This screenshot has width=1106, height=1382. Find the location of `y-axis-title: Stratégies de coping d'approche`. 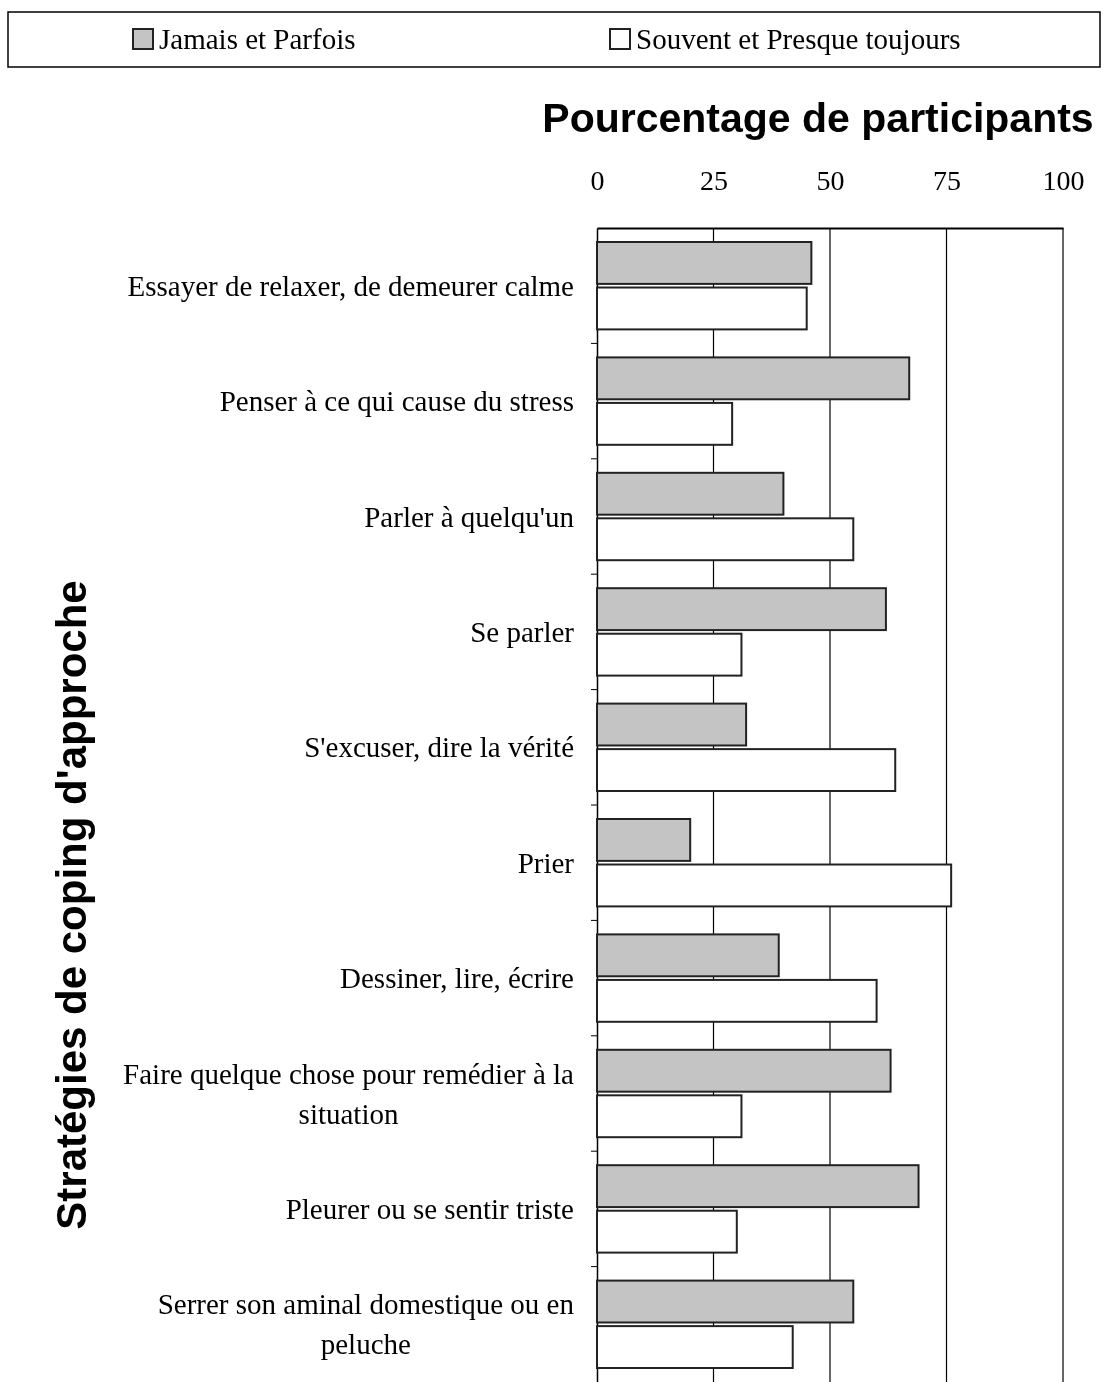

y-axis-title: Stratégies de coping d'approche is located at coordinates (71, 905).